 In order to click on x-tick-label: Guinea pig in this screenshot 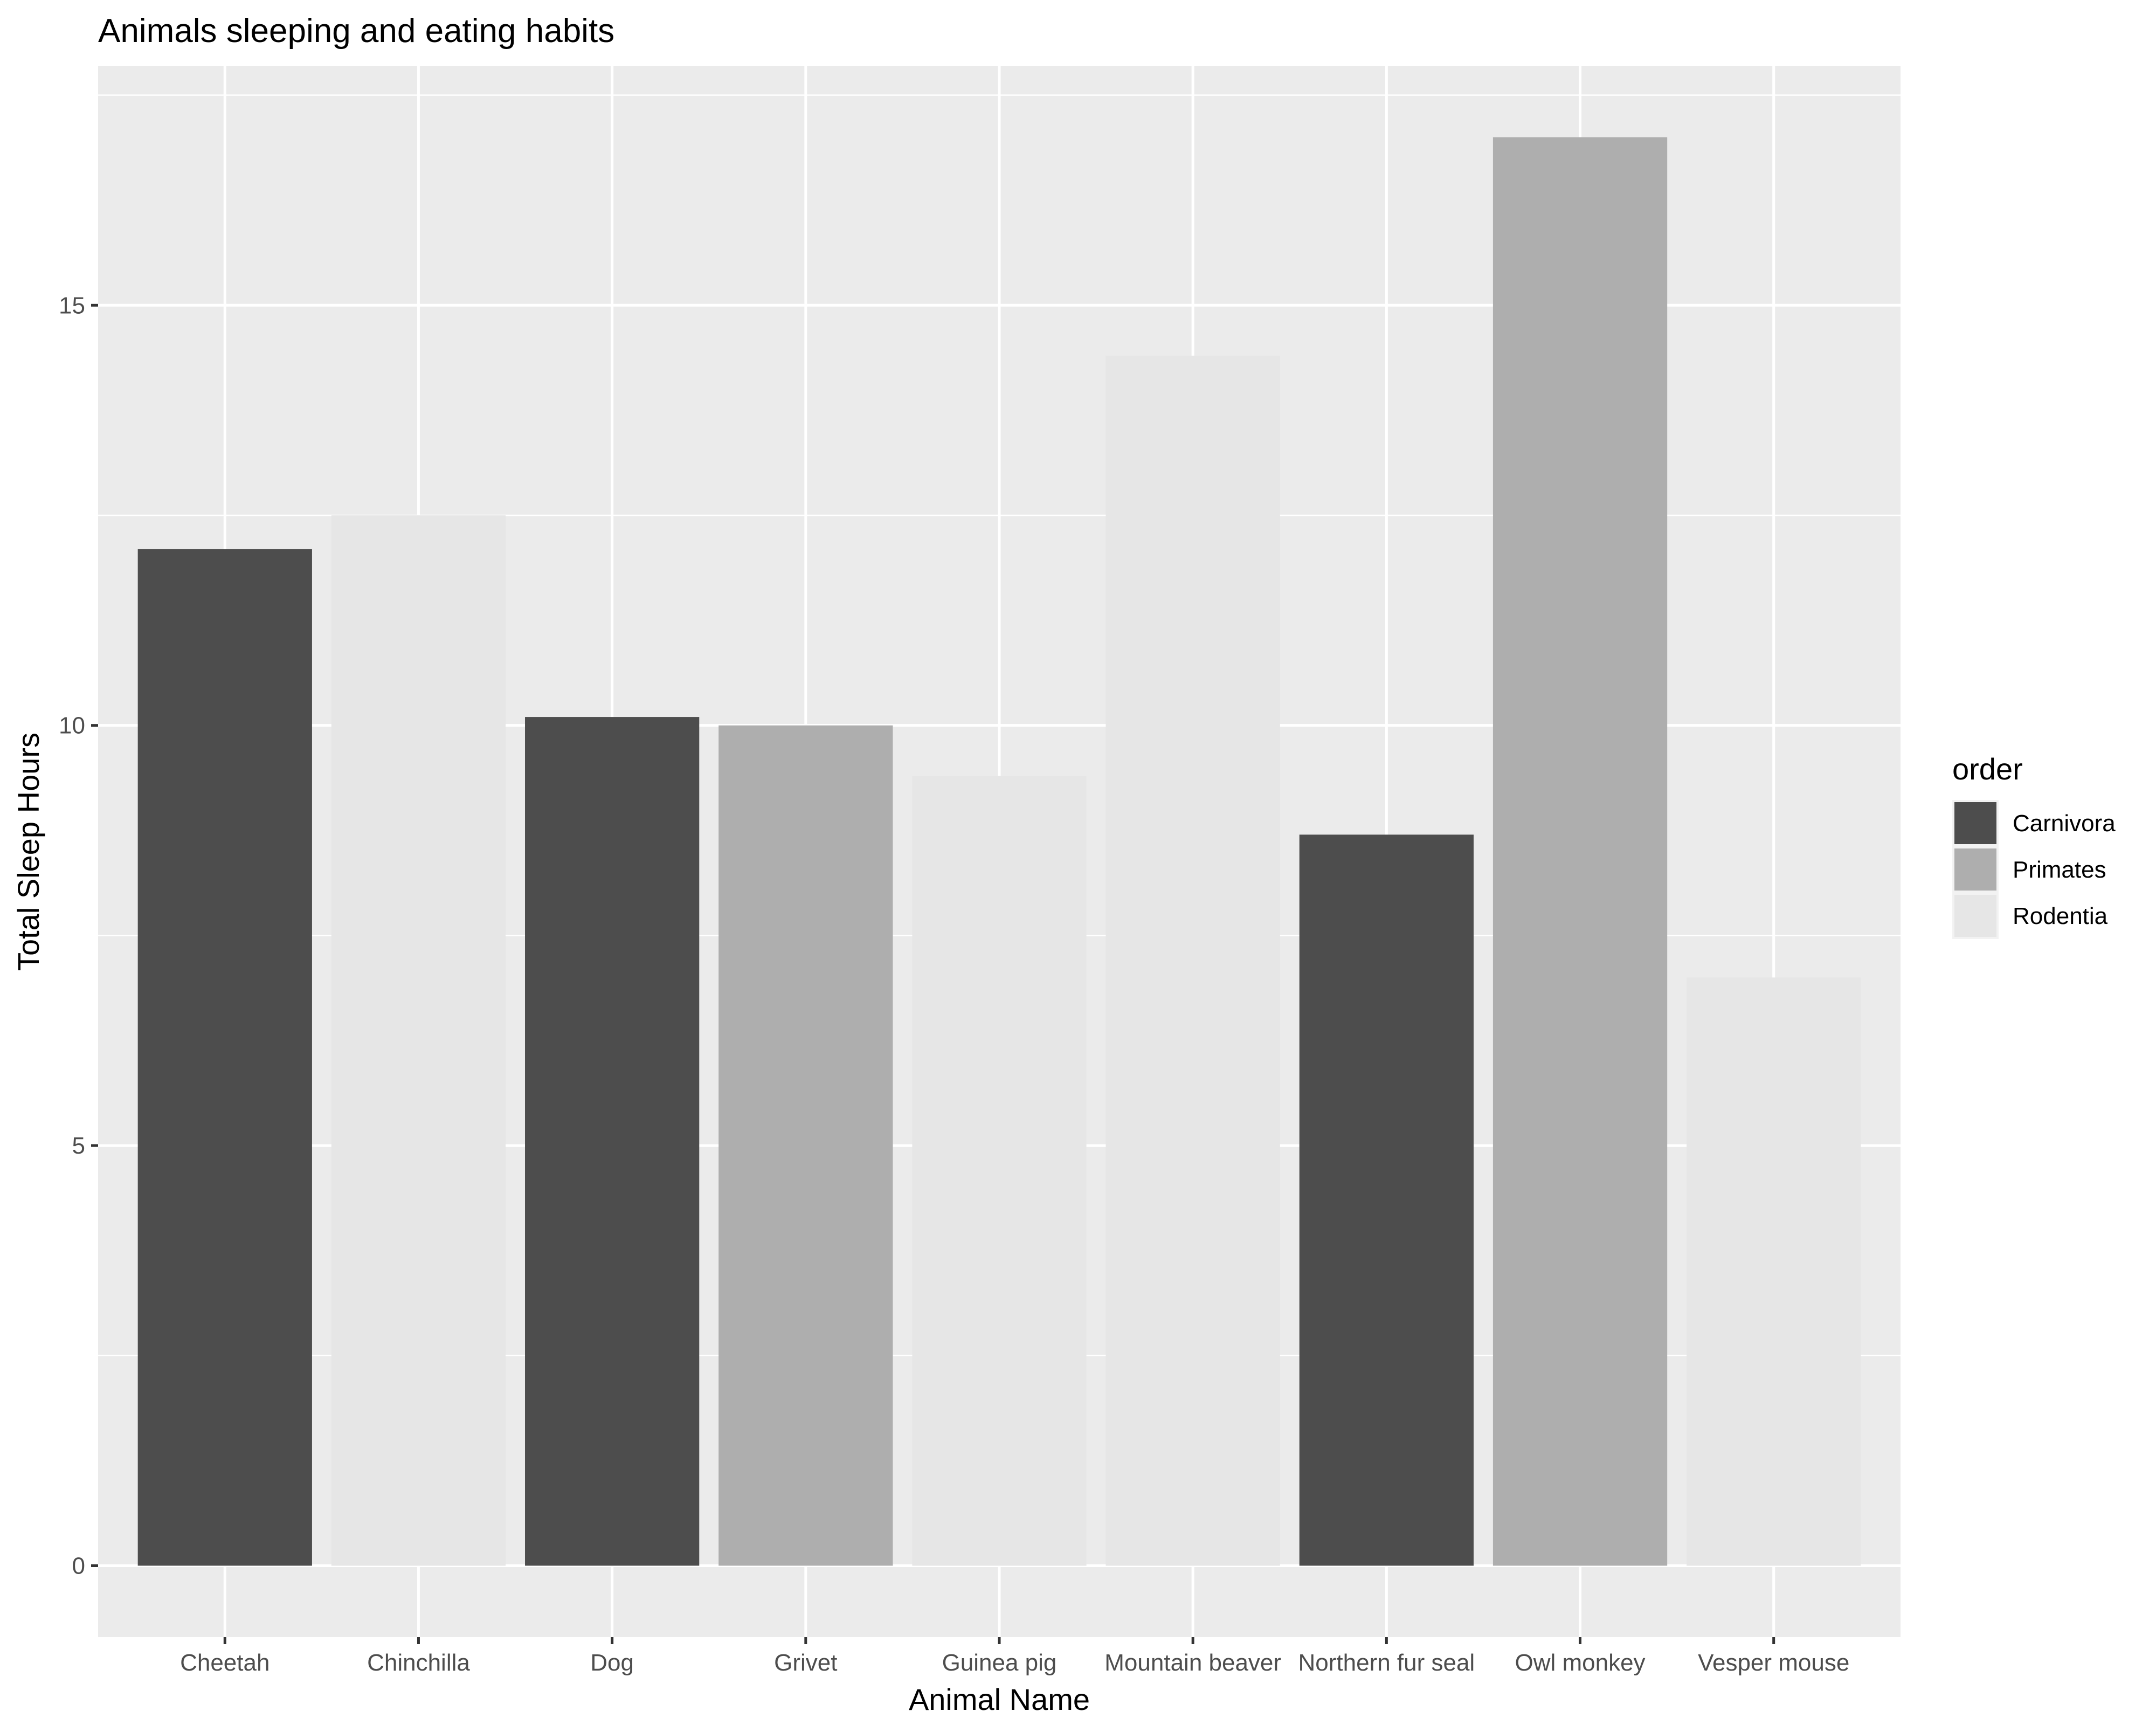, I will do `click(999, 1663)`.